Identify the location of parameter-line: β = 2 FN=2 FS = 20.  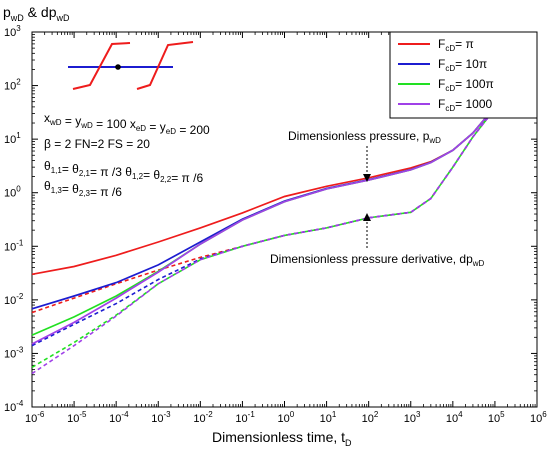
(97, 144).